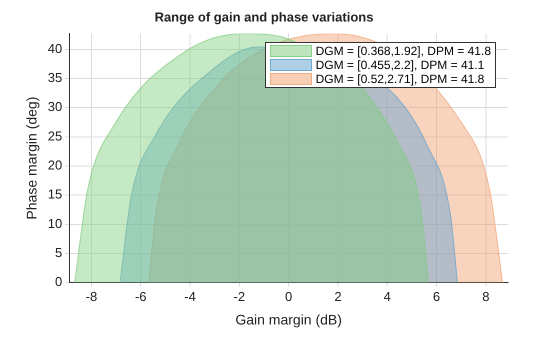 This screenshot has height=337, width=560. I want to click on y-tick-label: 40, so click(55, 48).